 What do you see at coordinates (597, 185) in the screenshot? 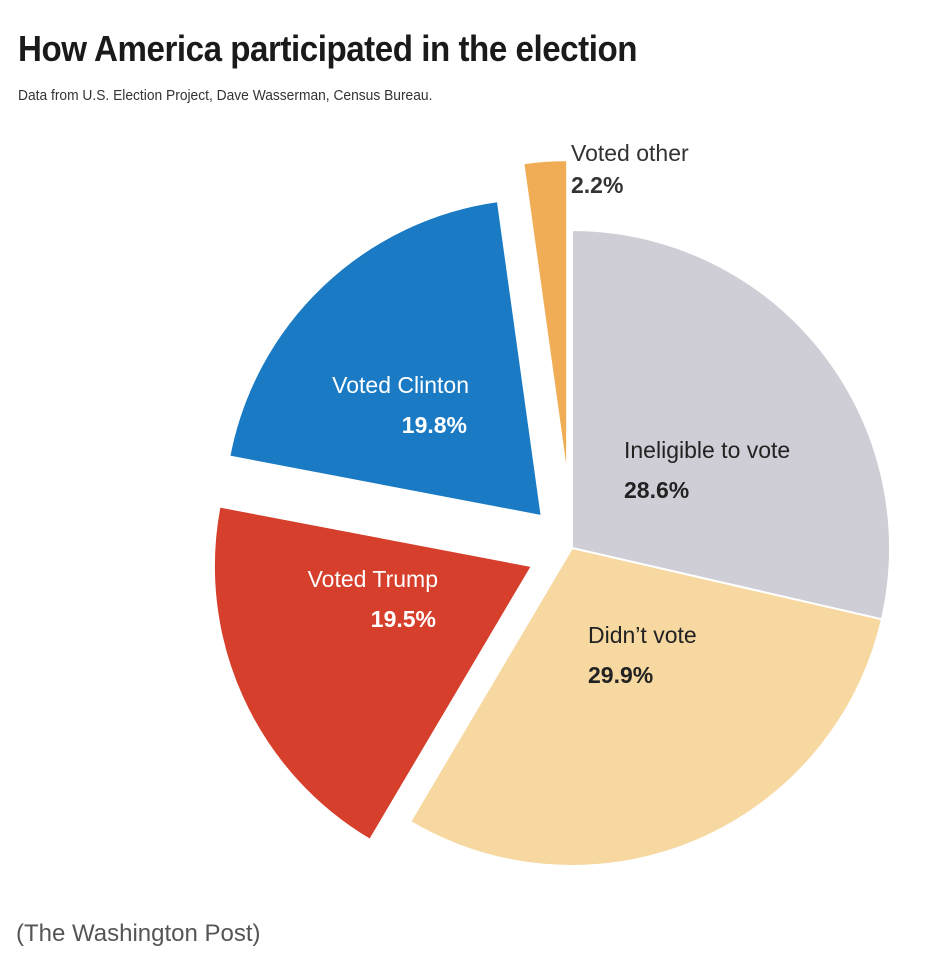
I see `slice-value-label: 2.2%` at bounding box center [597, 185].